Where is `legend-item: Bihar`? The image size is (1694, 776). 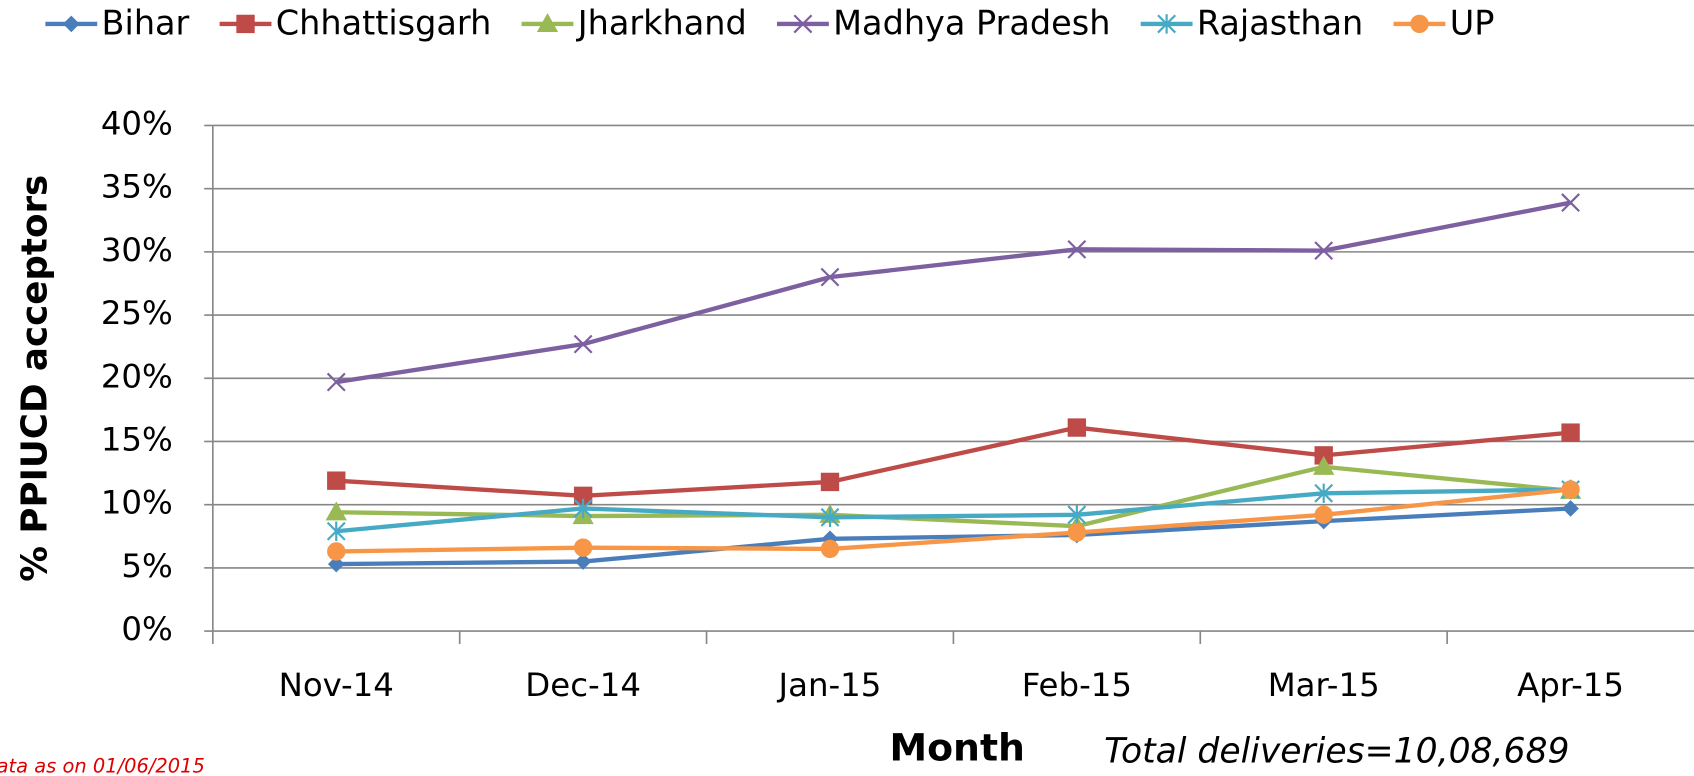 legend-item: Bihar is located at coordinates (117, 23).